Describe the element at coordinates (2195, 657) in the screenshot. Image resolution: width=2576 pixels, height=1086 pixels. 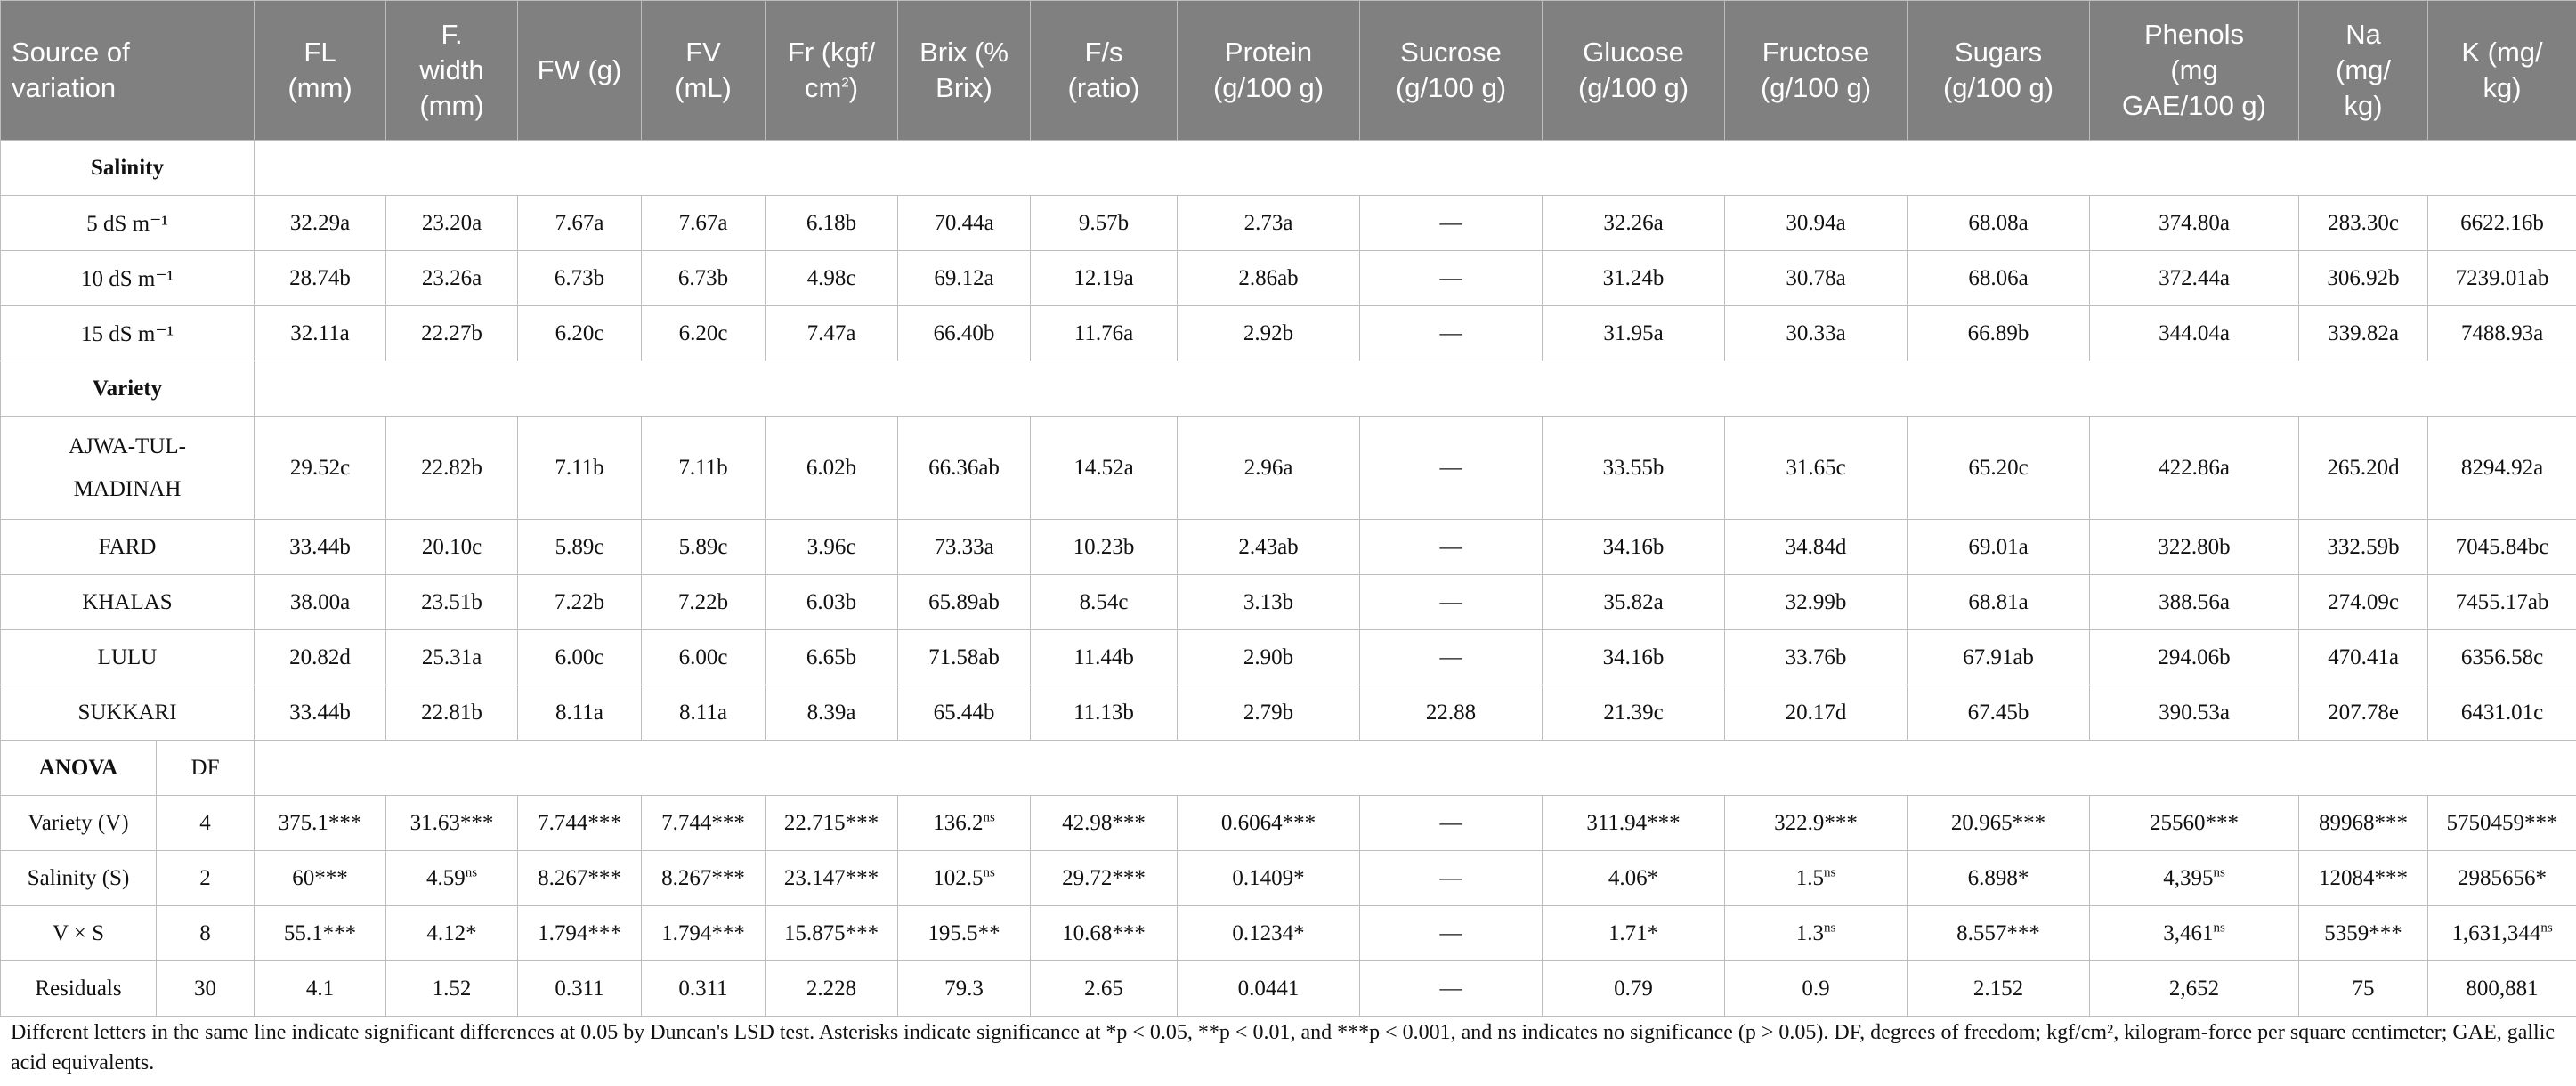
I see `table-cell: 294.06b` at that location.